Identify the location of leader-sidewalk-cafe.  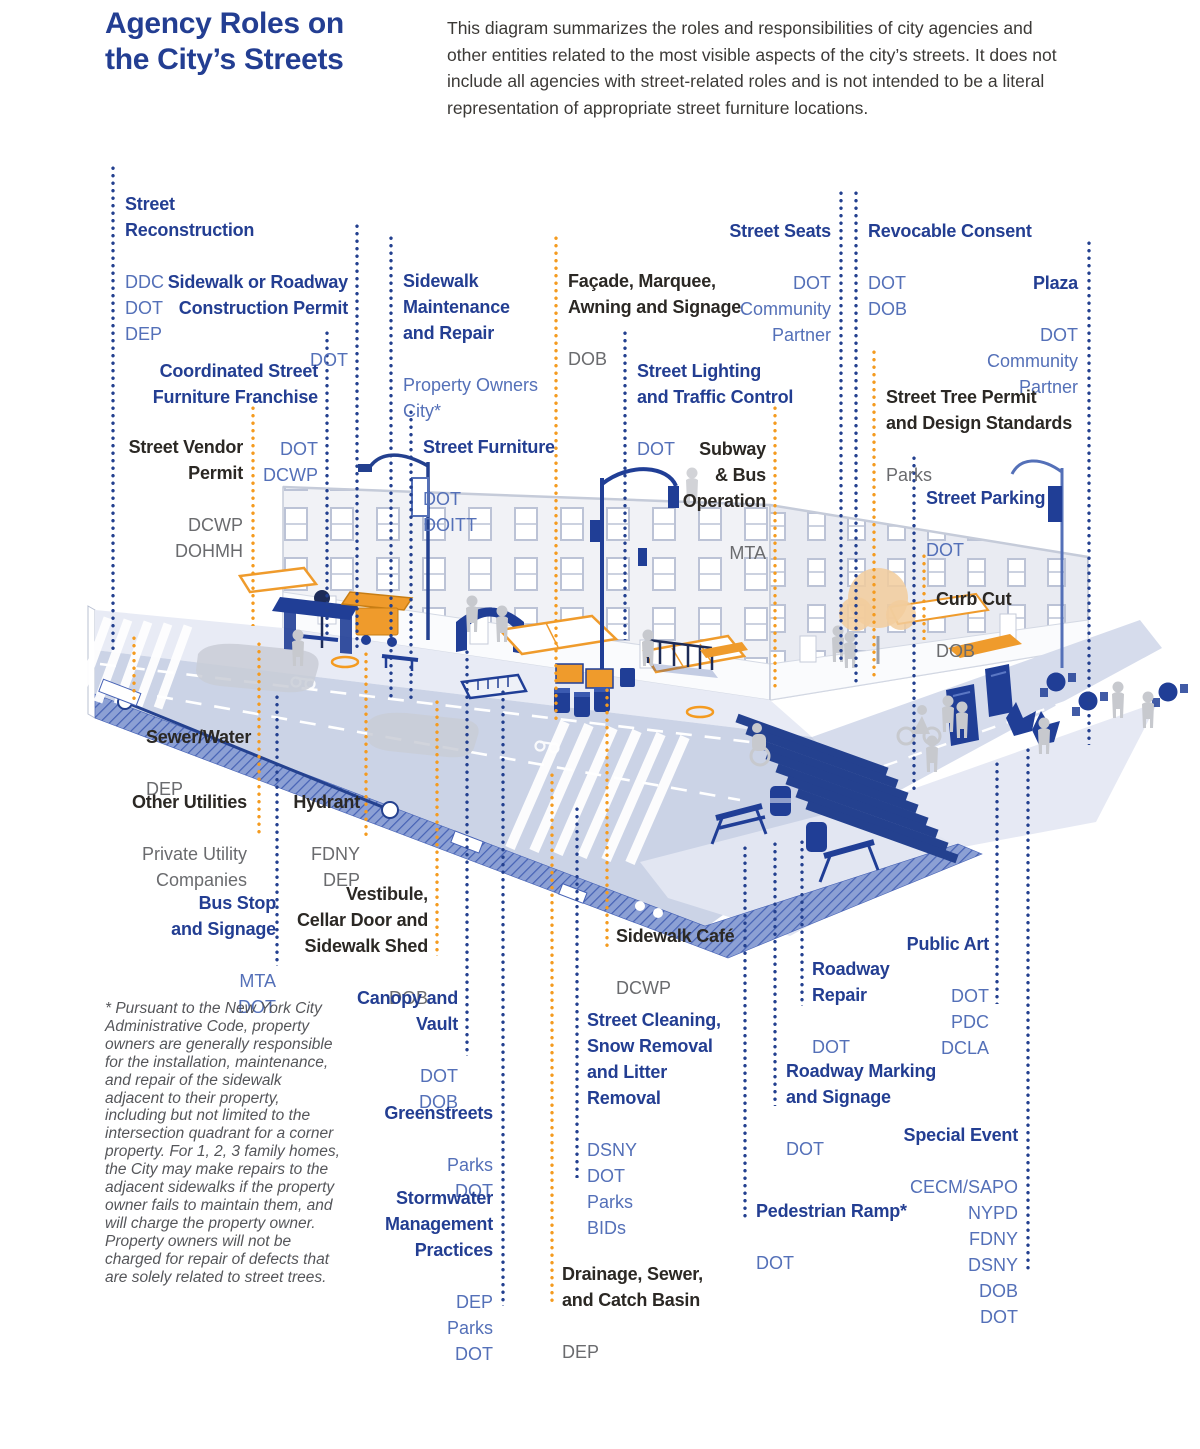
(607, 818).